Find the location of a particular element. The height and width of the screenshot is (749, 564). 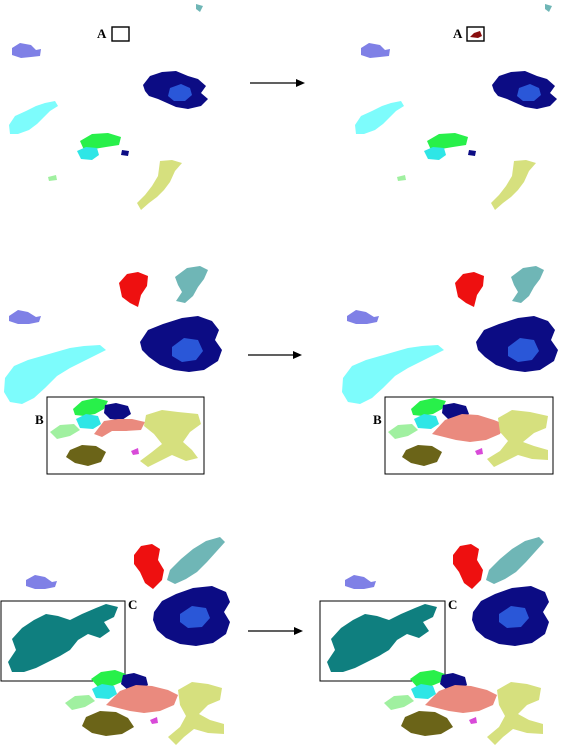

label-c-right: C is located at coordinates (452, 604).